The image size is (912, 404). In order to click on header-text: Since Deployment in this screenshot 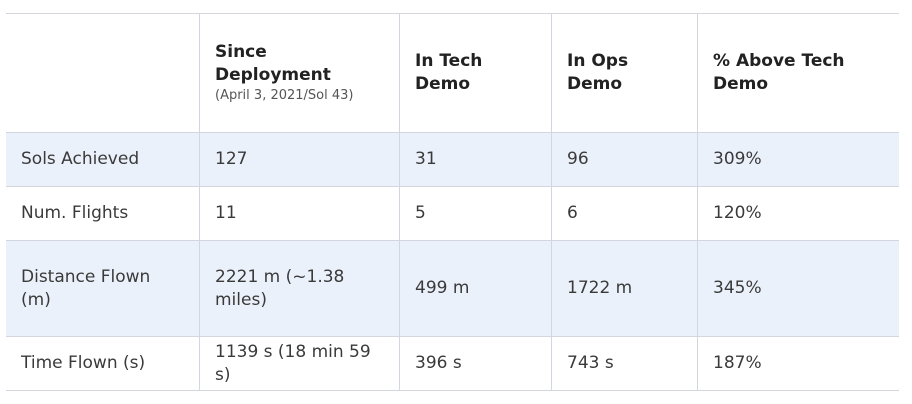, I will do `click(273, 63)`.